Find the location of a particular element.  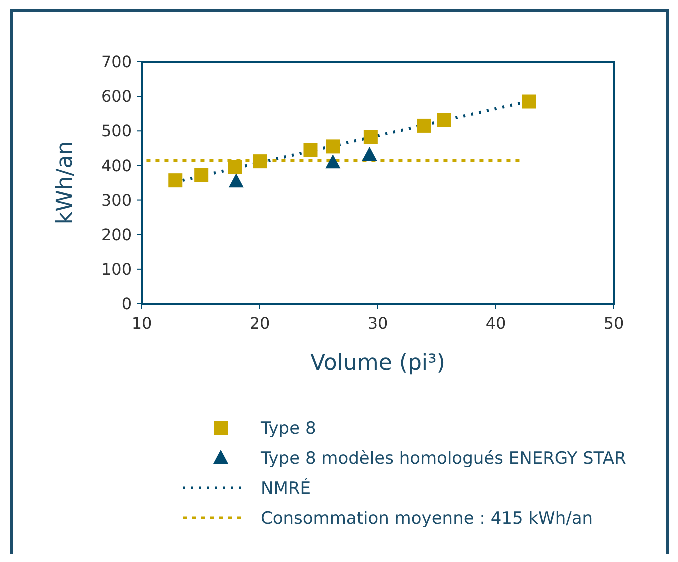

x-tick-label: 40 is located at coordinates (496, 323).